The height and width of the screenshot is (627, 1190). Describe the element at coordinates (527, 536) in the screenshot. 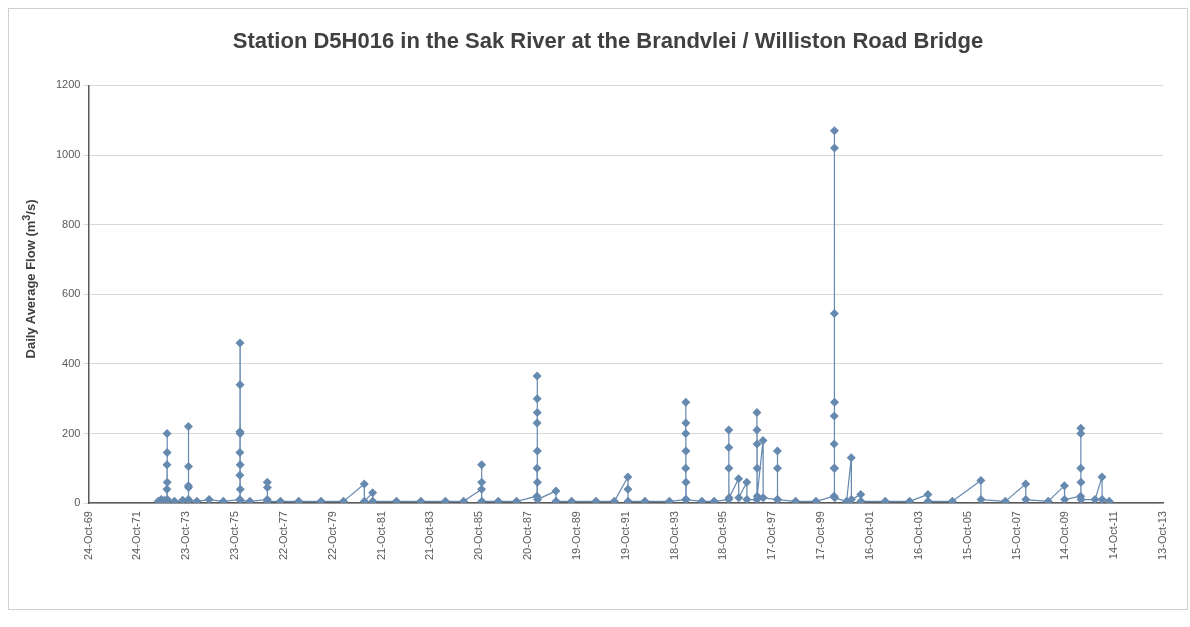

I see `x-tick-label: 20-Oct-87` at that location.